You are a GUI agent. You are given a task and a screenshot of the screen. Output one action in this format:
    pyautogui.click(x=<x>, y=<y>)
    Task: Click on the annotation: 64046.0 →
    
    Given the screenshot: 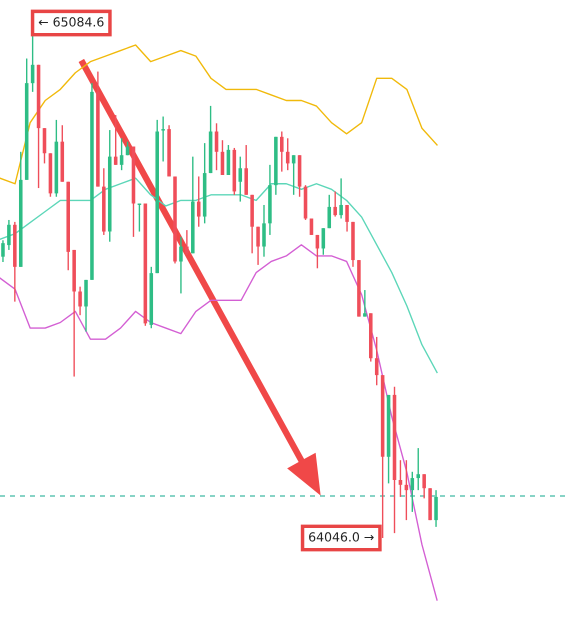 What is the action you would take?
    pyautogui.click(x=341, y=537)
    